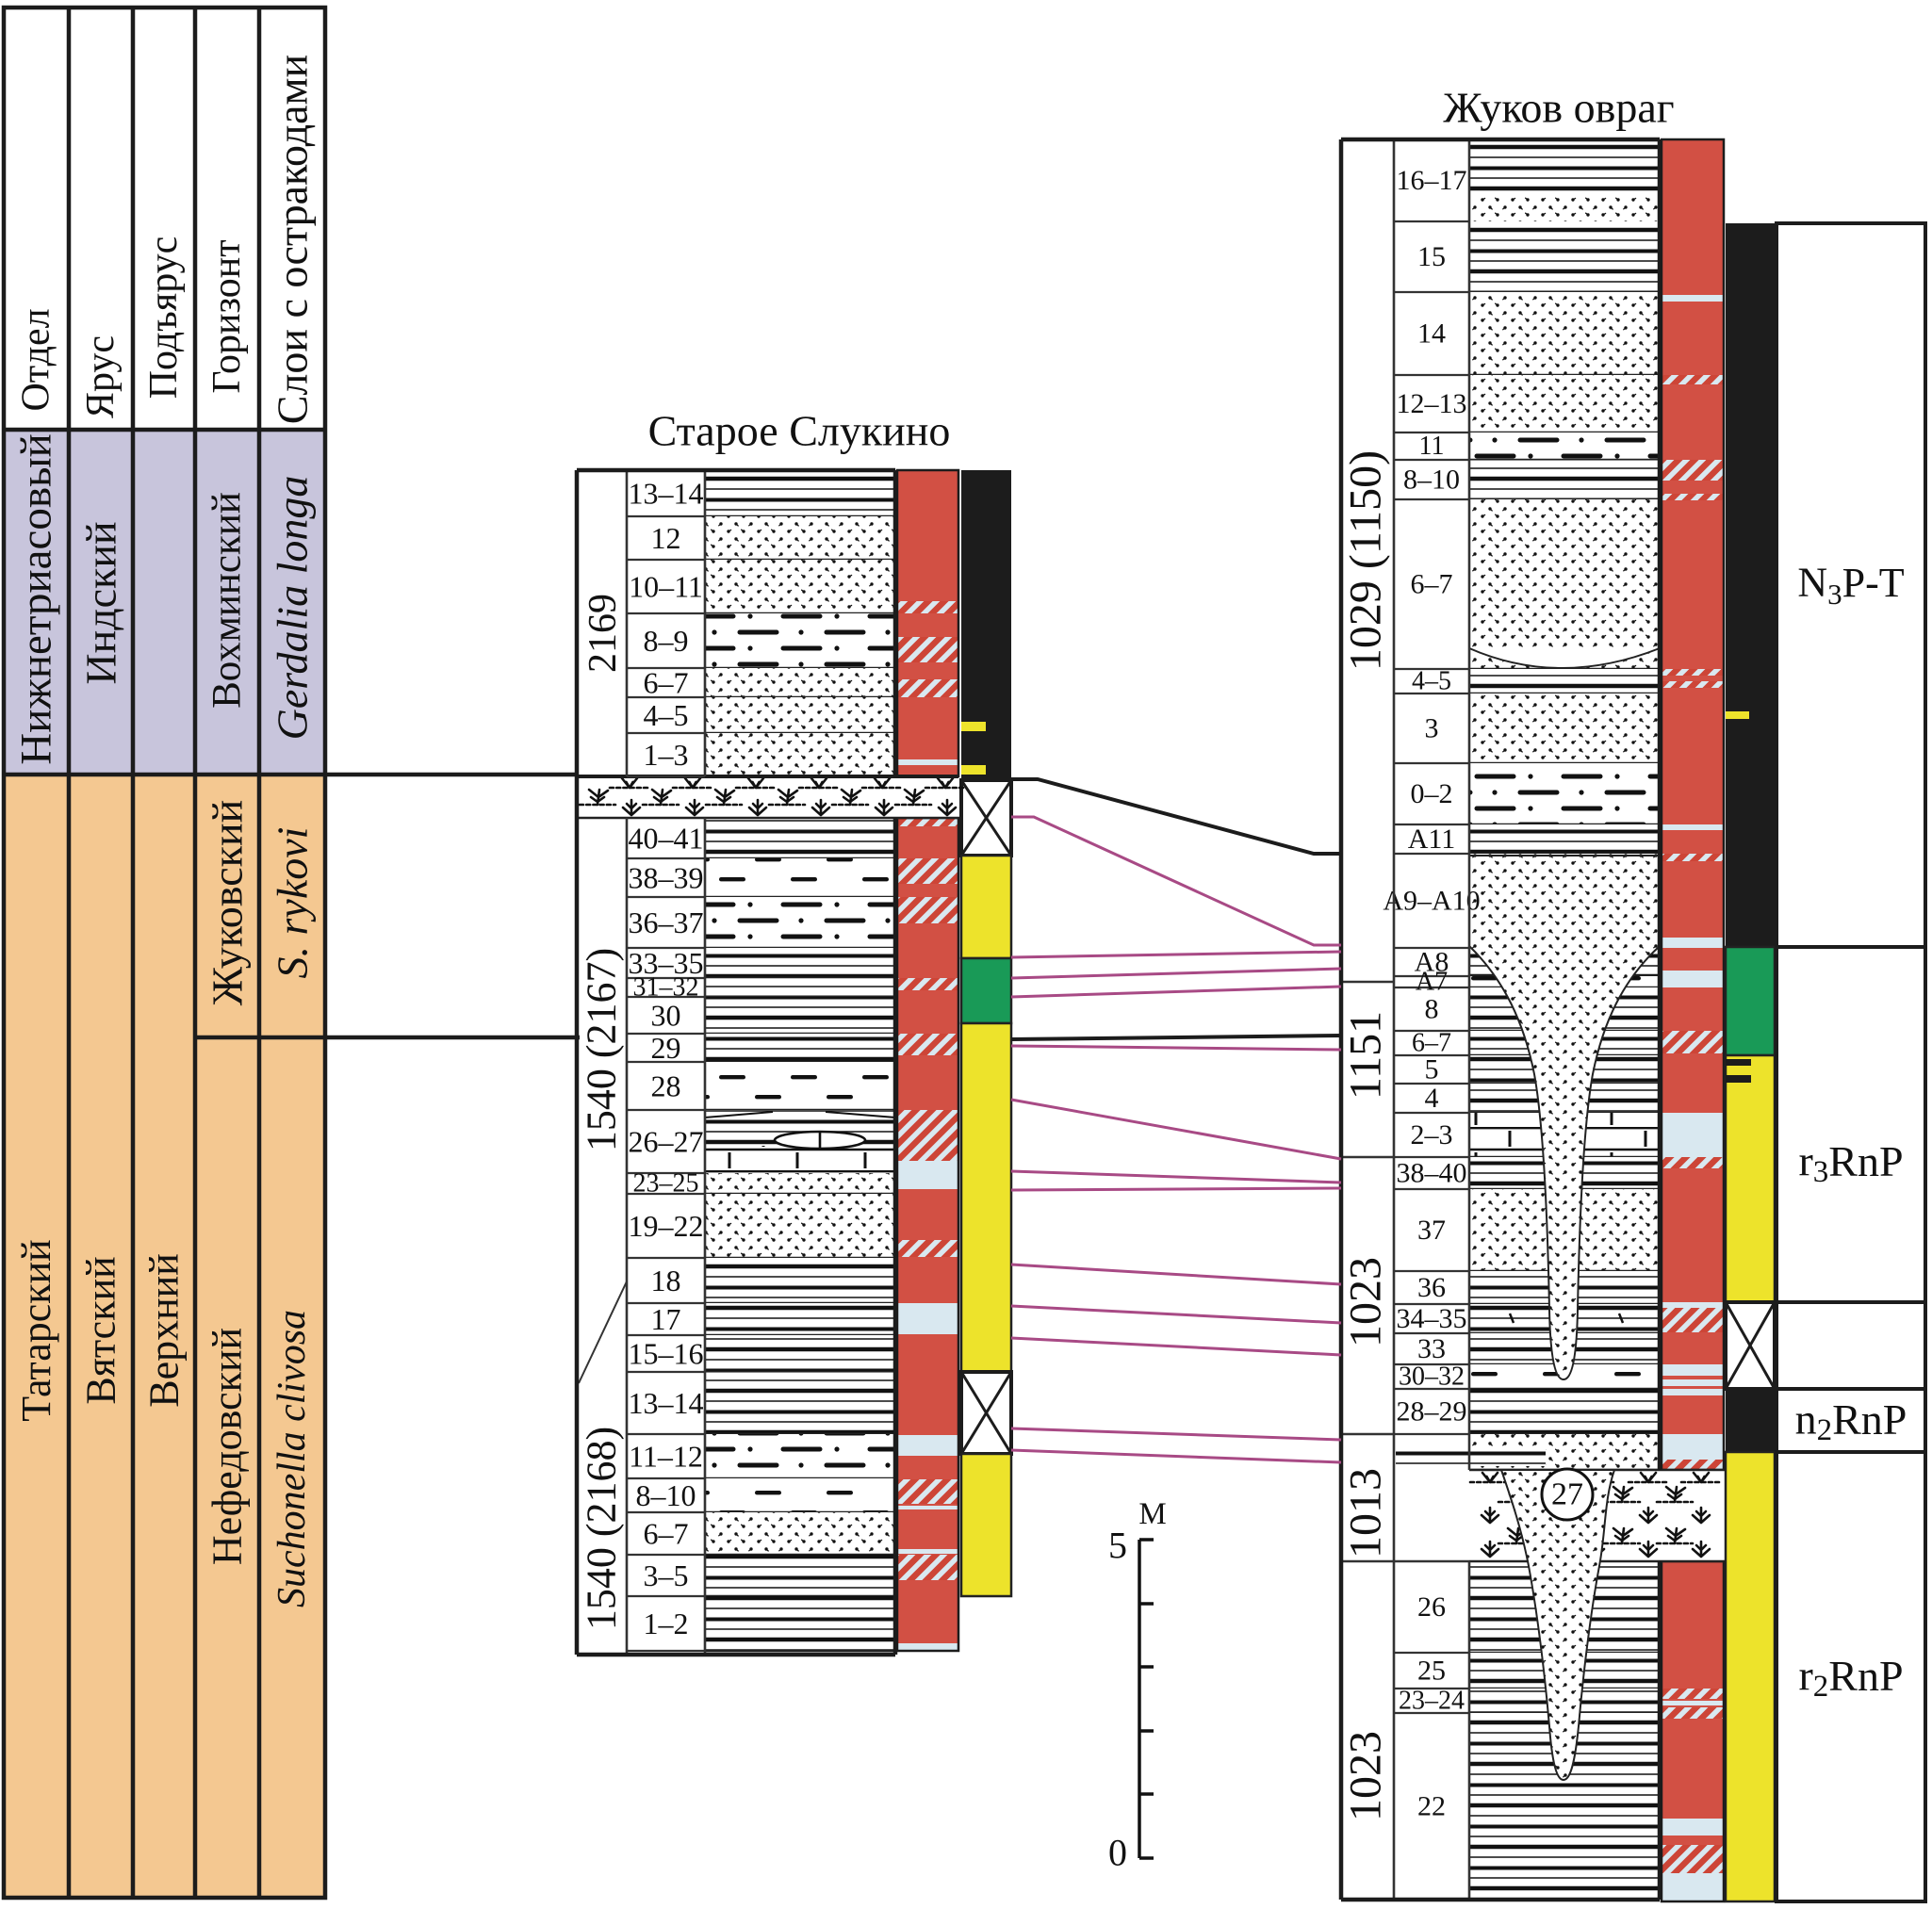 Image resolution: width=1932 pixels, height=1909 pixels. Describe the element at coordinates (666, 1226) in the screenshot. I see `svg-text: 19–22` at that location.